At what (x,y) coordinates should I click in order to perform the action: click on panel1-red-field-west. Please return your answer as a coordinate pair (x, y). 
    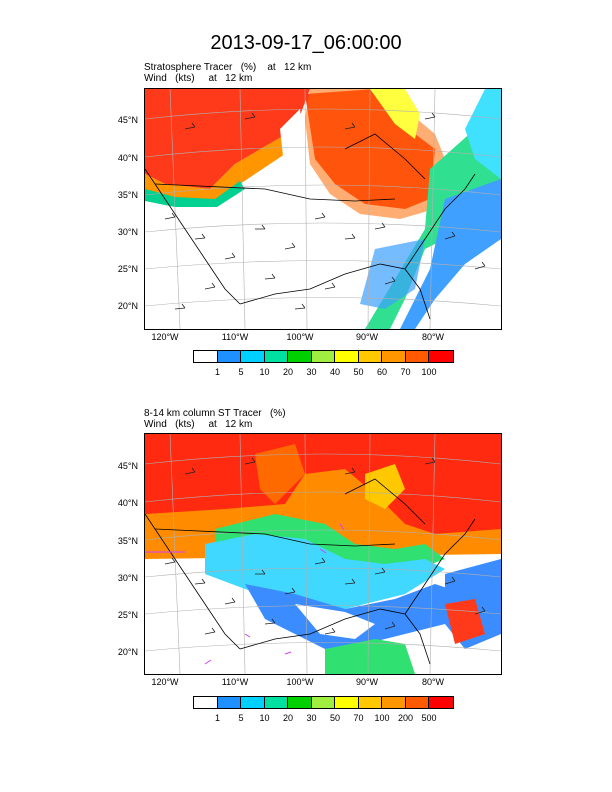
    Looking at the image, I should click on (227, 139).